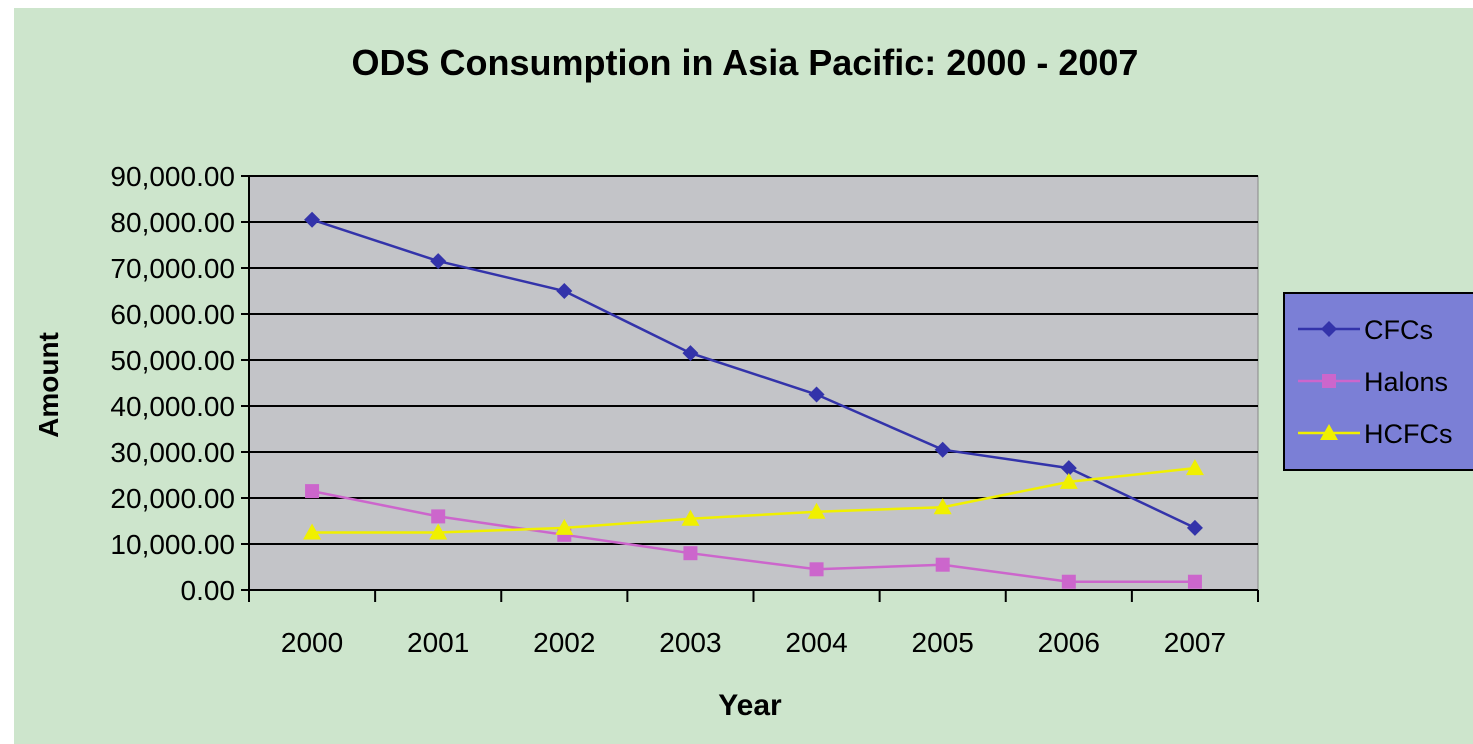 The image size is (1473, 744). I want to click on y-tick-label: 60,000.00, so click(172, 314).